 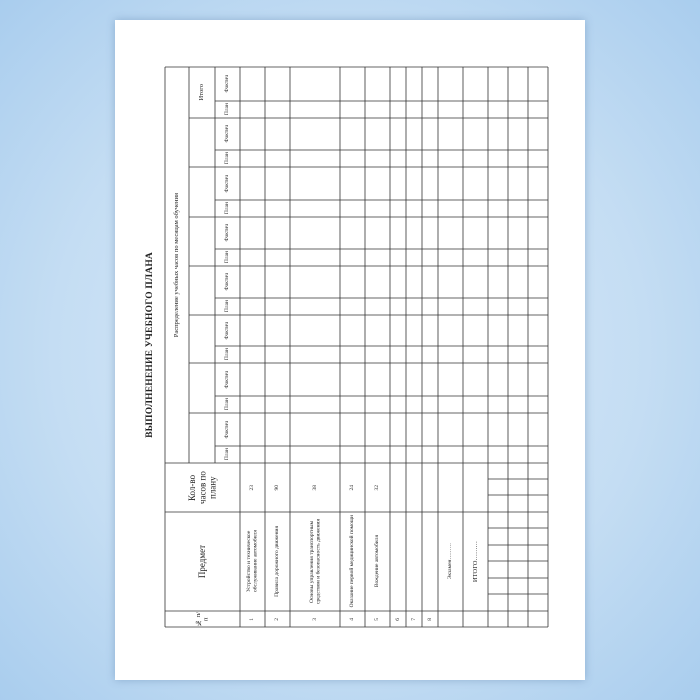 What do you see at coordinates (377, 487) in the screenshot?
I see `row-hours: 32` at bounding box center [377, 487].